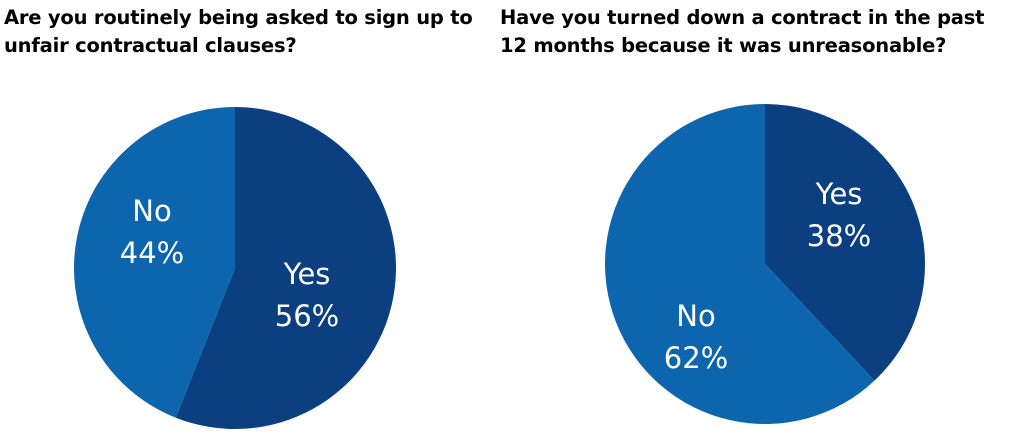 The height and width of the screenshot is (434, 1018). I want to click on pie-2-slice-yes, so click(845, 242).